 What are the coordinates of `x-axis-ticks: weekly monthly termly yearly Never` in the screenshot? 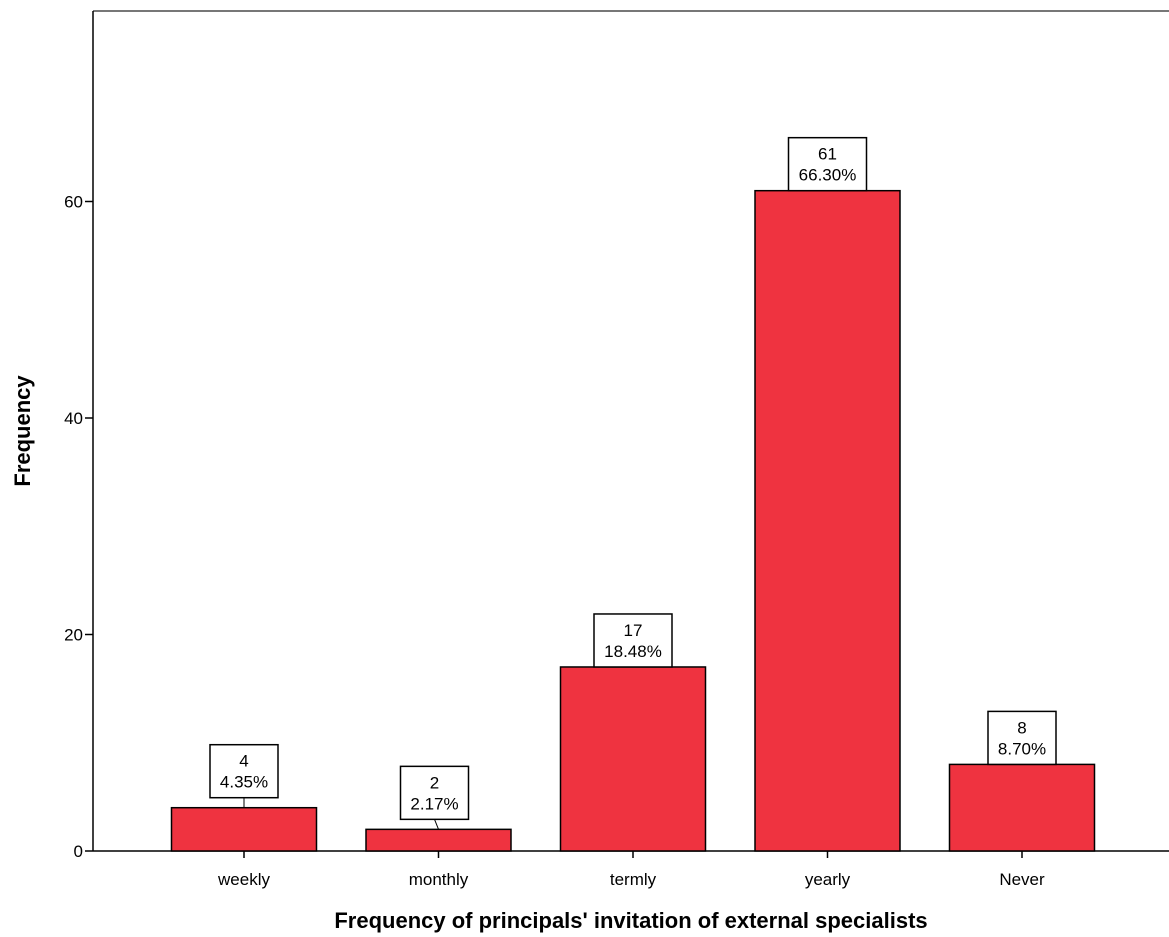 It's located at (631, 870).